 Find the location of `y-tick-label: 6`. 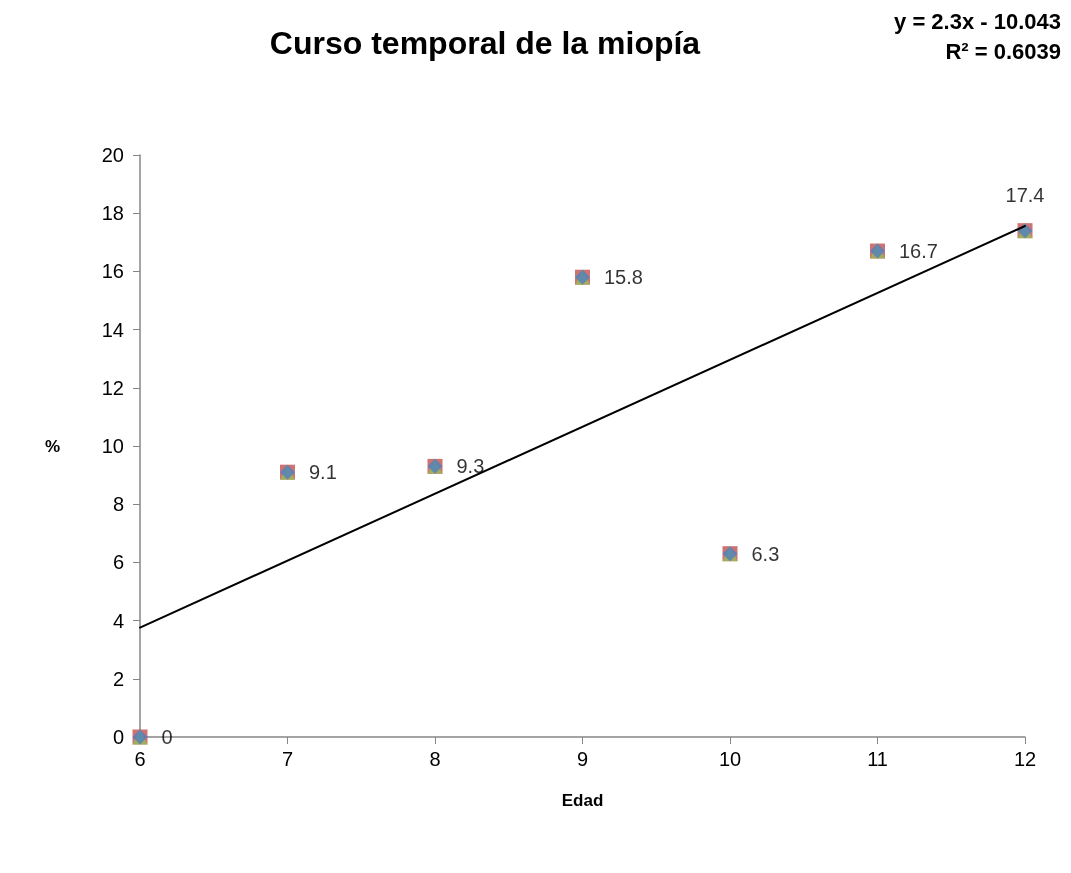

y-tick-label: 6 is located at coordinates (118, 562).